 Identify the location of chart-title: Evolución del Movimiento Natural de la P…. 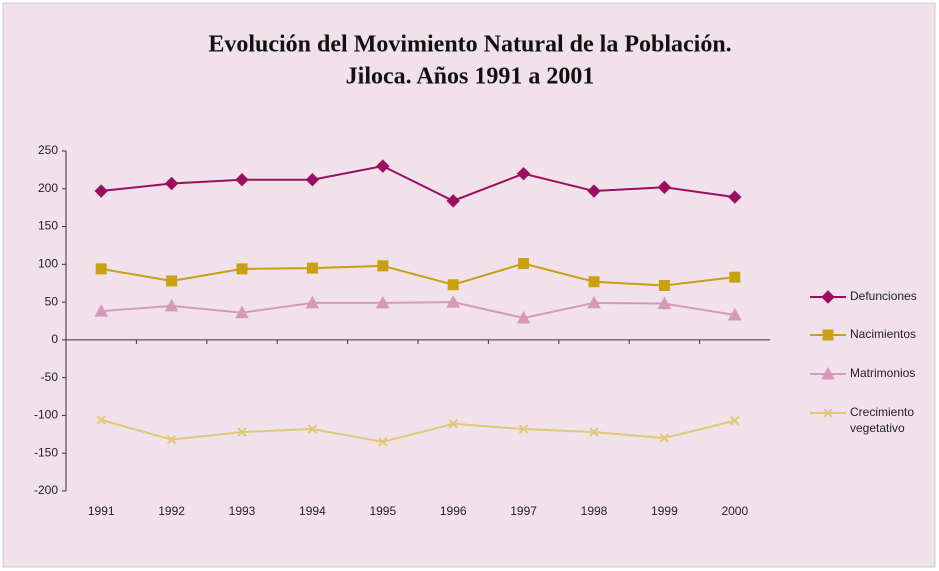
(469, 45).